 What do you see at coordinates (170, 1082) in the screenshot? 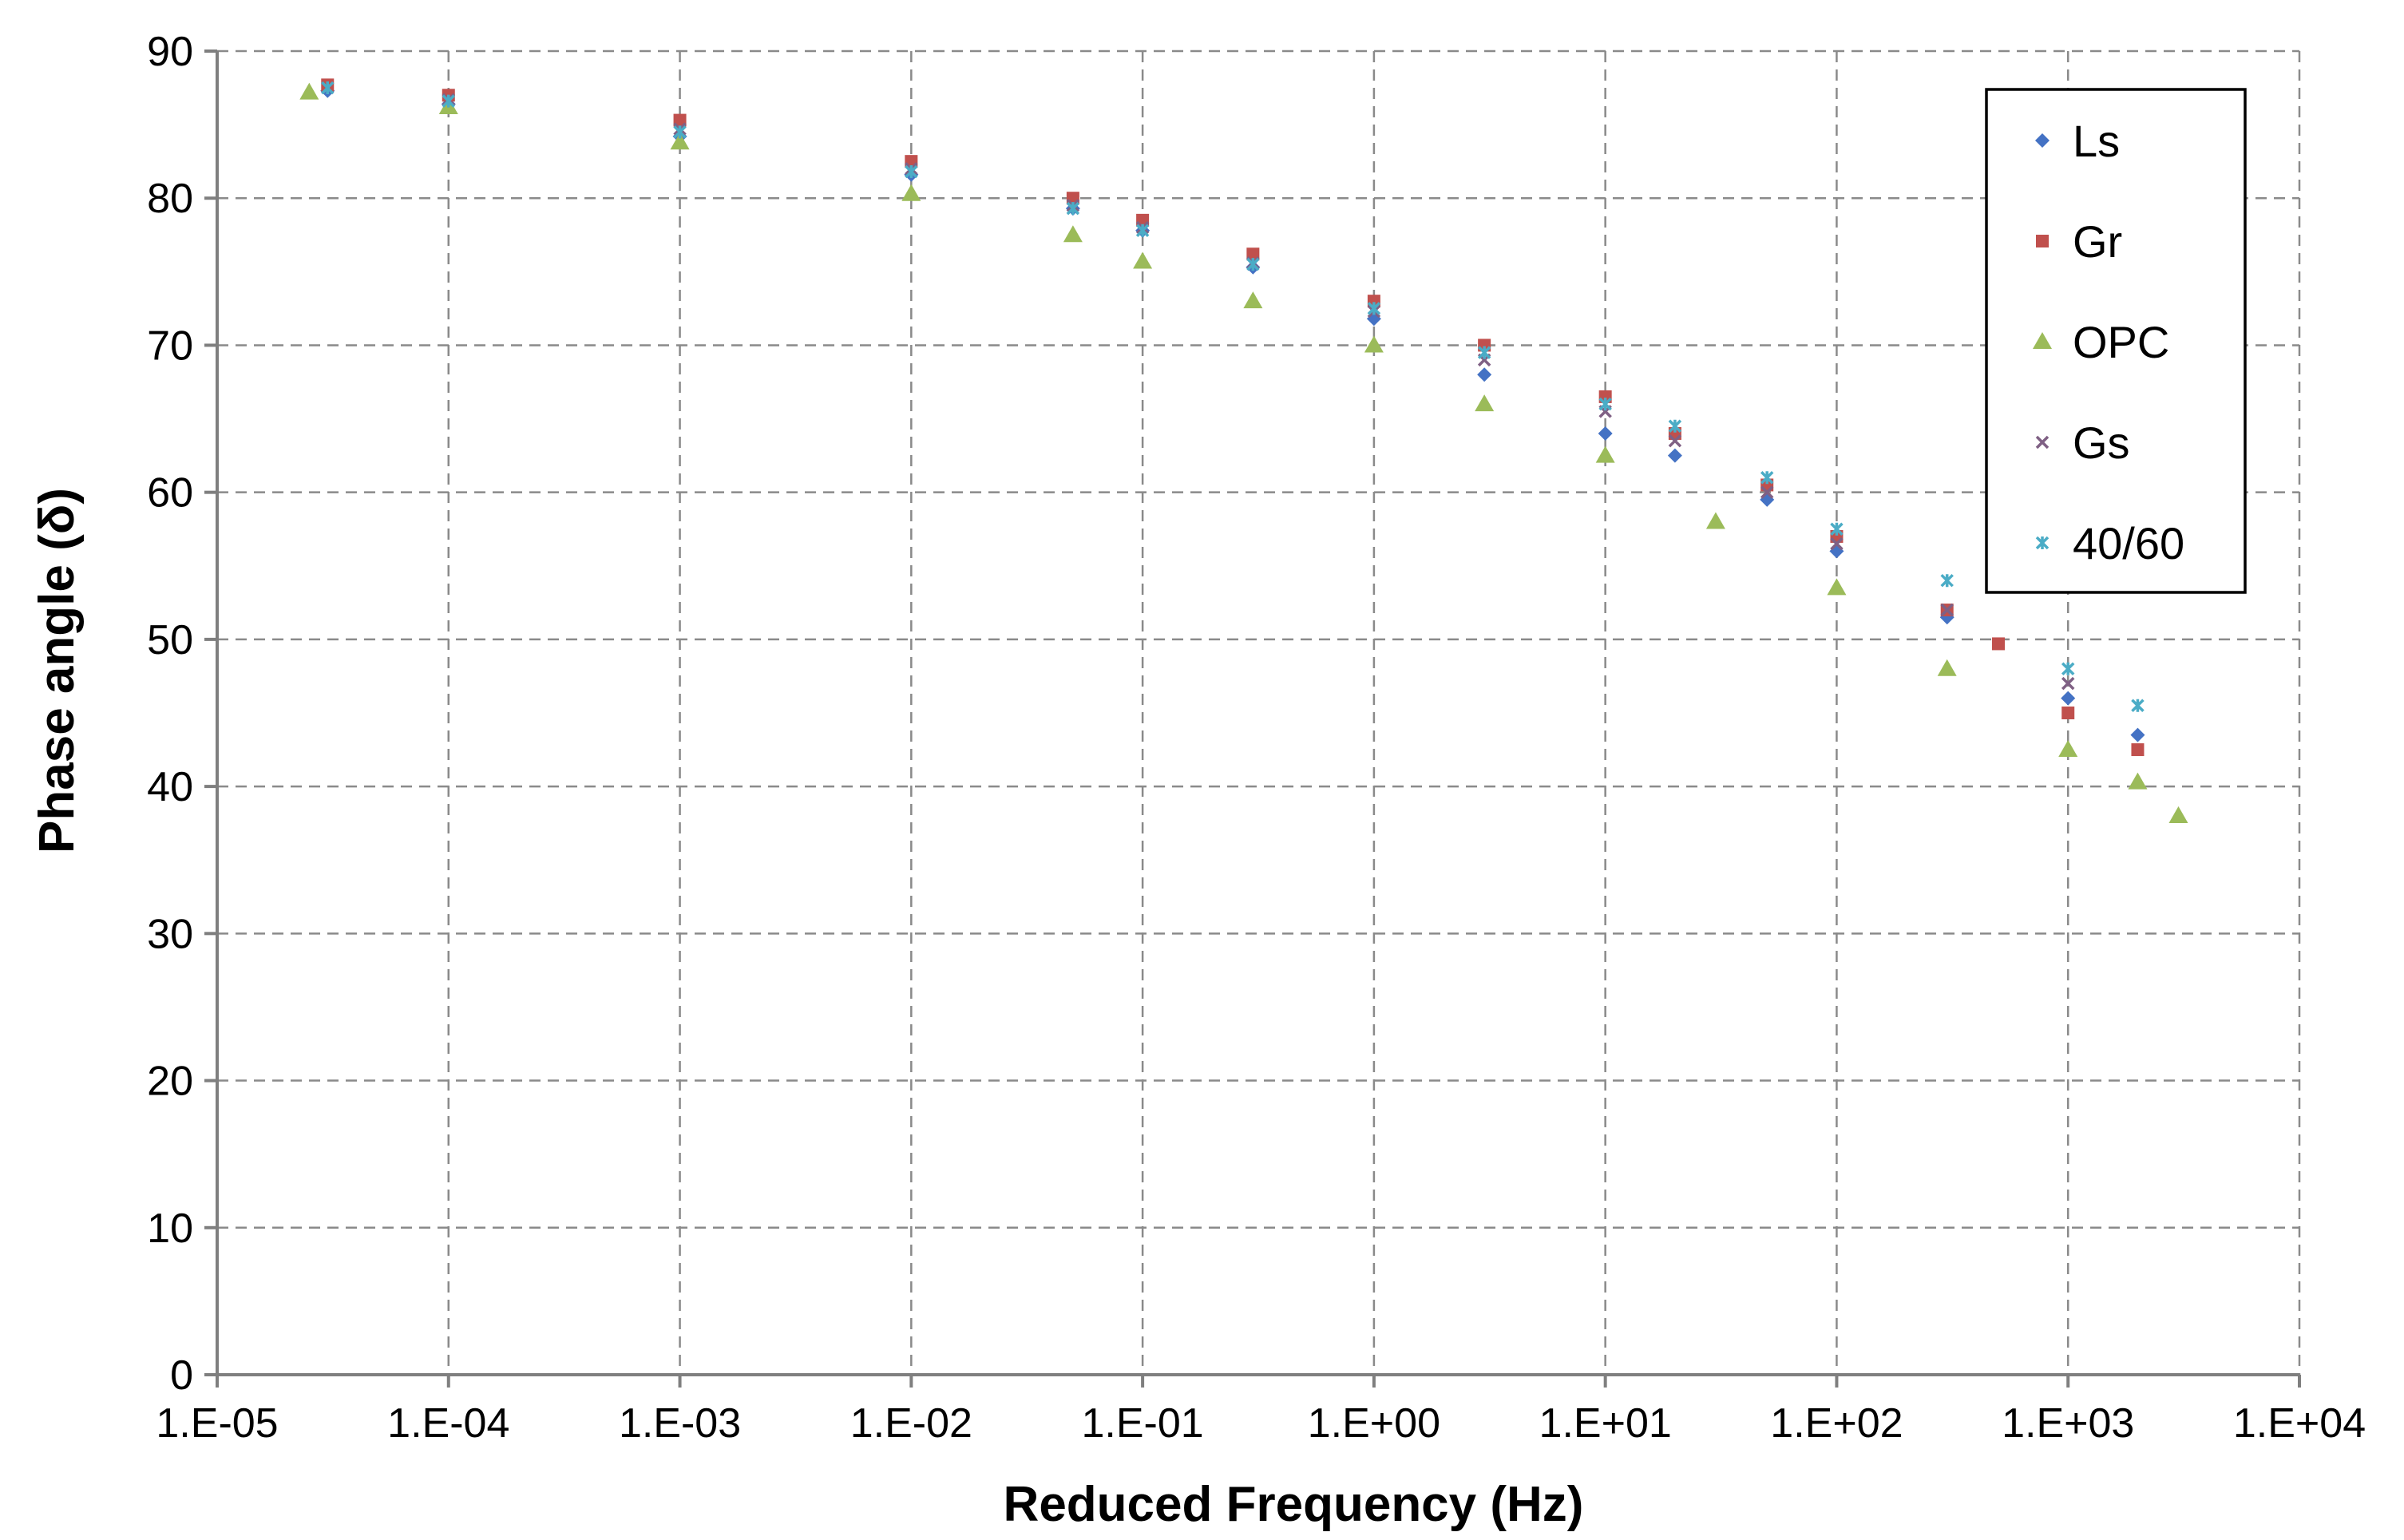
I see `y-tick-label: 20` at bounding box center [170, 1082].